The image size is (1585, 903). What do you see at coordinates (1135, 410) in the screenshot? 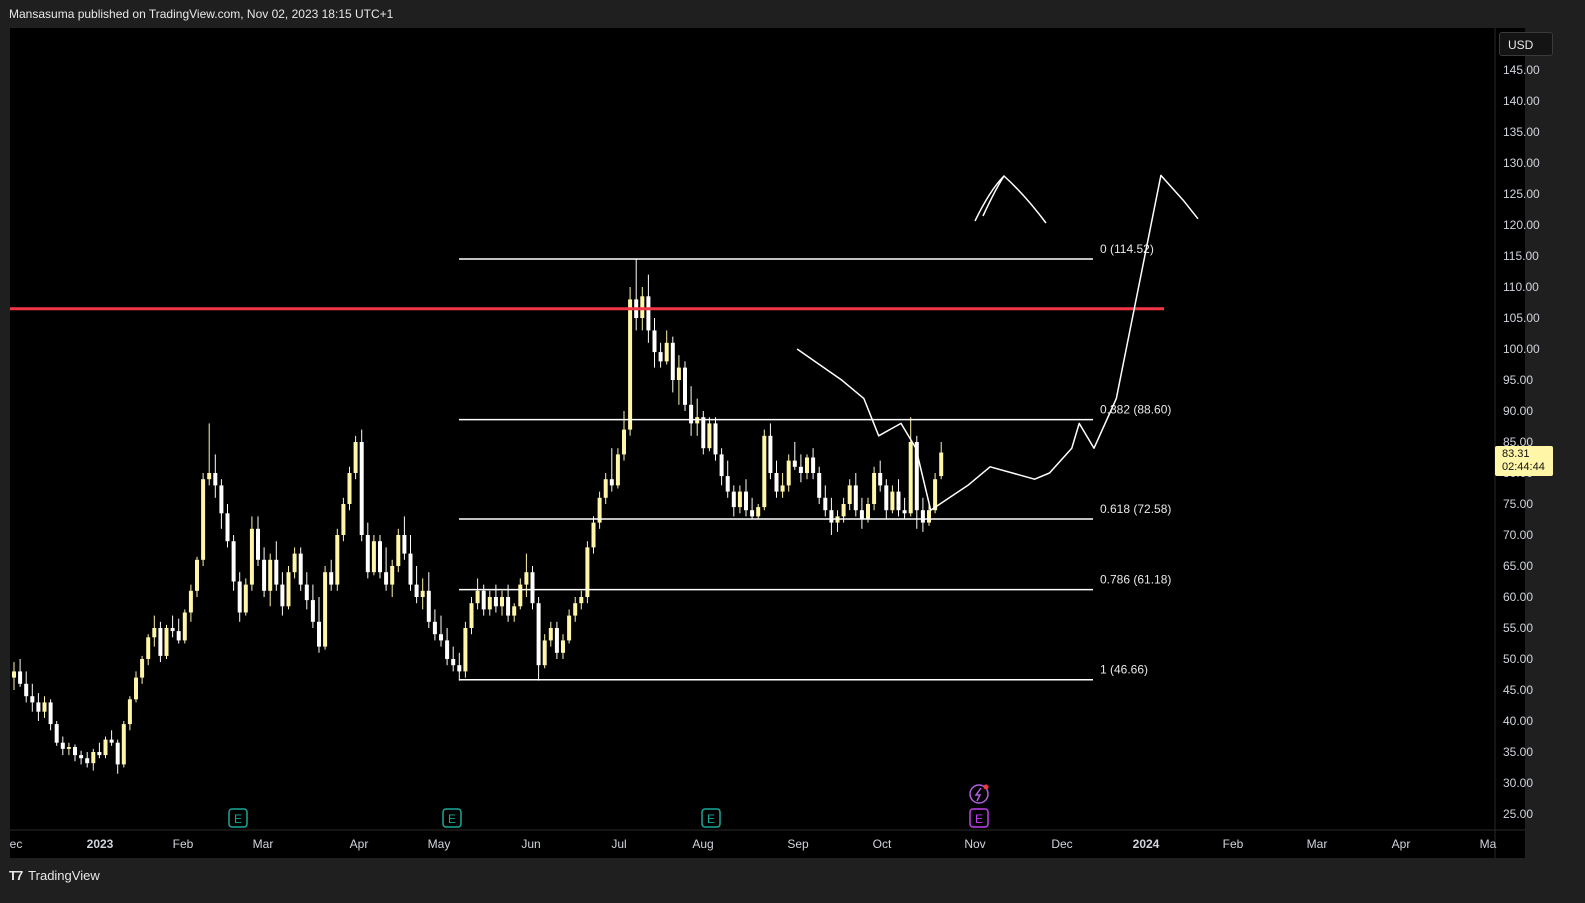
I see `fib-level-label: 0.382 (88.60)` at bounding box center [1135, 410].